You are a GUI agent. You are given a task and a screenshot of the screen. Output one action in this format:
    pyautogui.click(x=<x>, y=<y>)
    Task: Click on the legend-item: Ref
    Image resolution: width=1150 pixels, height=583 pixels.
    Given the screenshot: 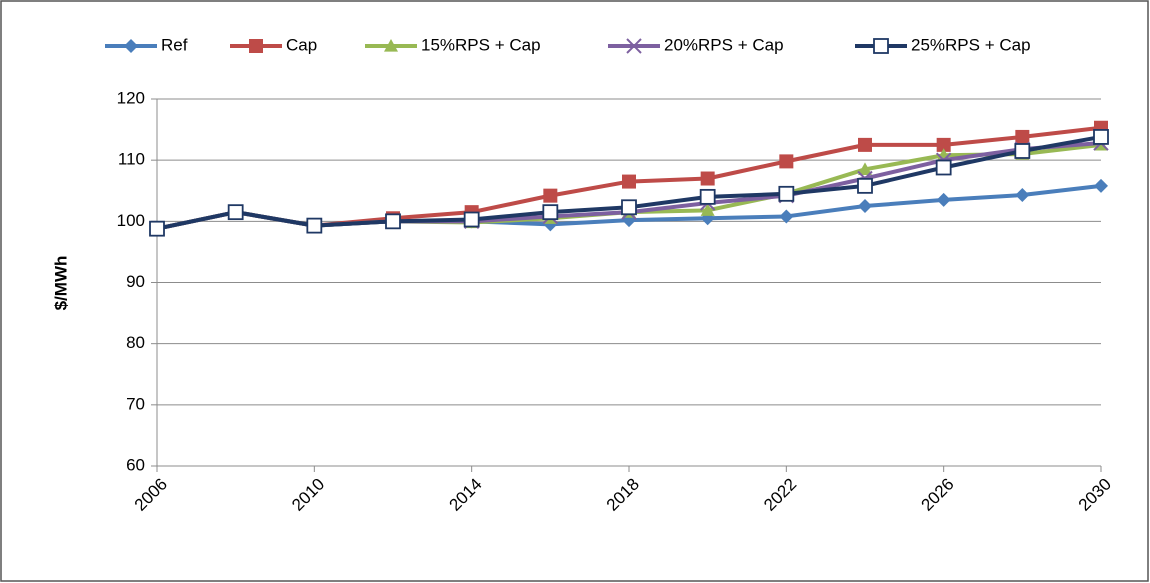 What is the action you would take?
    pyautogui.click(x=146, y=44)
    